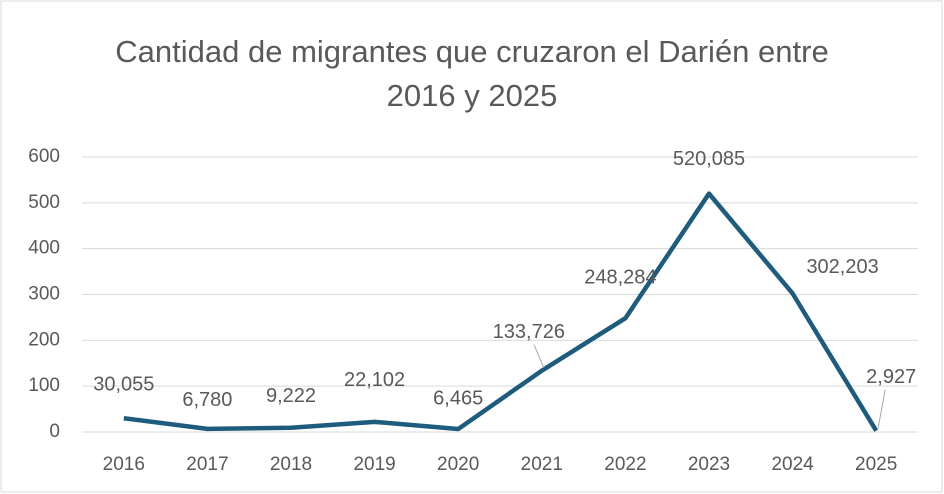  Describe the element at coordinates (44, 294) in the screenshot. I see `y-tick-label: 300` at that location.